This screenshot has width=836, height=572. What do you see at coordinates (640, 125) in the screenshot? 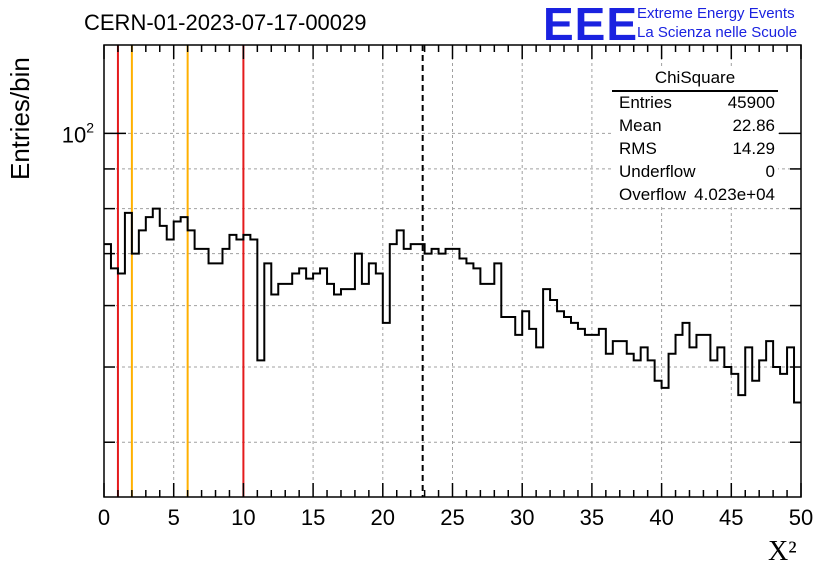
I see `stats-key: Mean` at bounding box center [640, 125].